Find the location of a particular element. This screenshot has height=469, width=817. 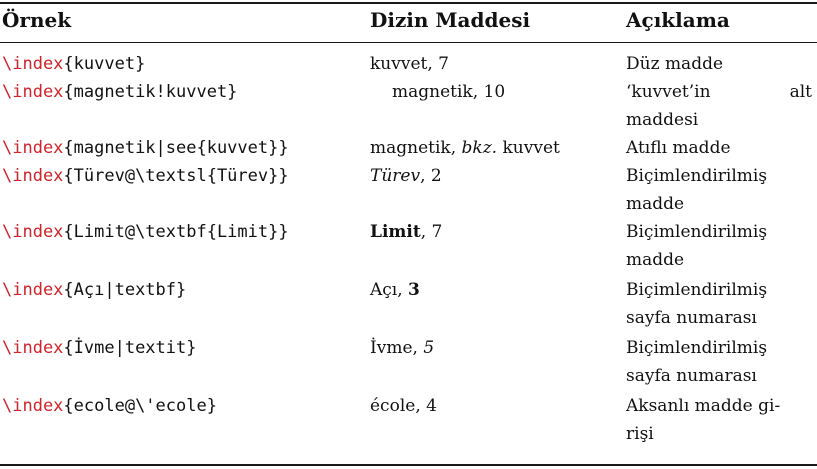

description: Düz madde is located at coordinates (719, 64).